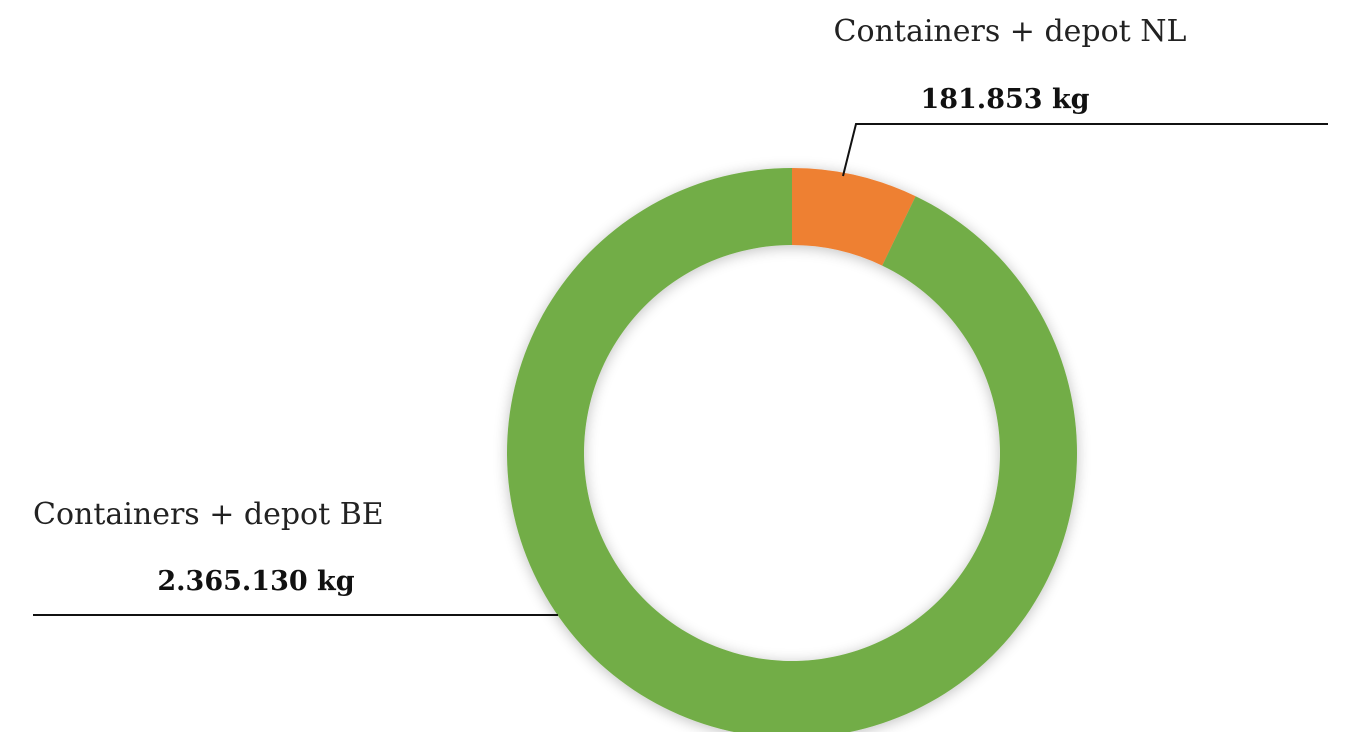 The width and height of the screenshot is (1352, 732). I want to click on category-label: Containers + depot BE, so click(208, 514).